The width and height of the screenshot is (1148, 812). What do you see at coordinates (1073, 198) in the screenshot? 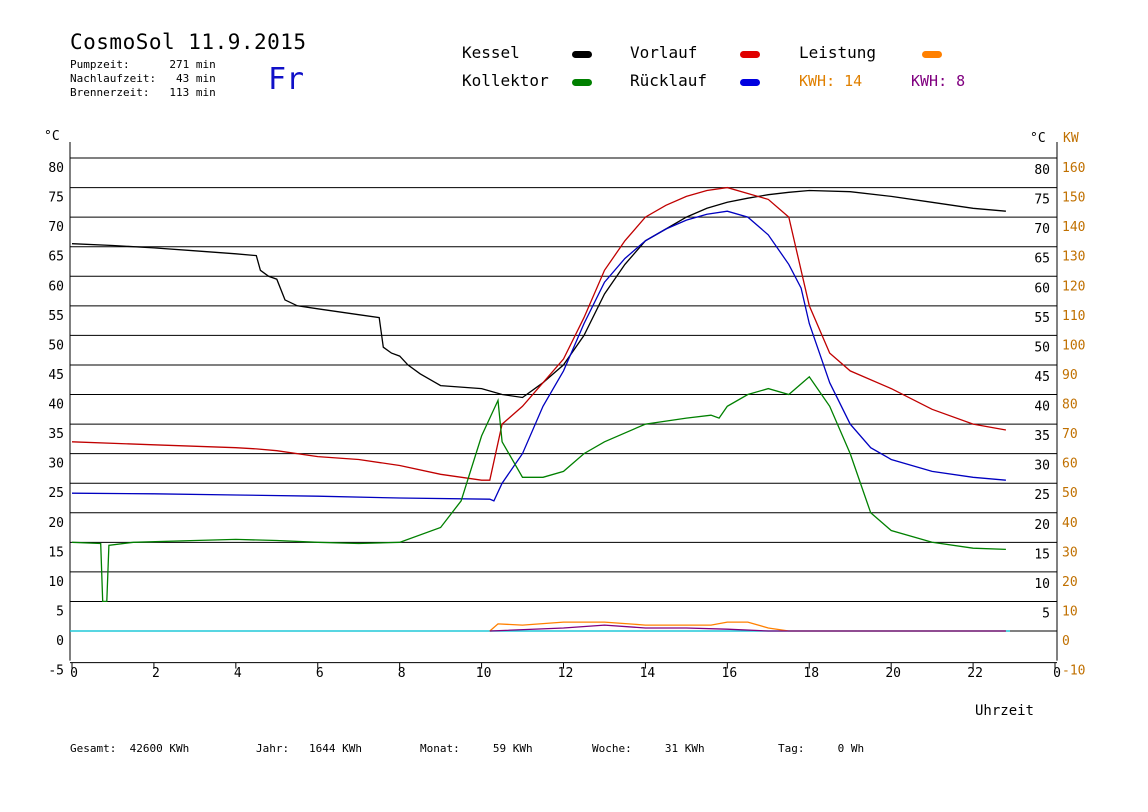
I see `y-right-power-tick: 150` at bounding box center [1073, 198].